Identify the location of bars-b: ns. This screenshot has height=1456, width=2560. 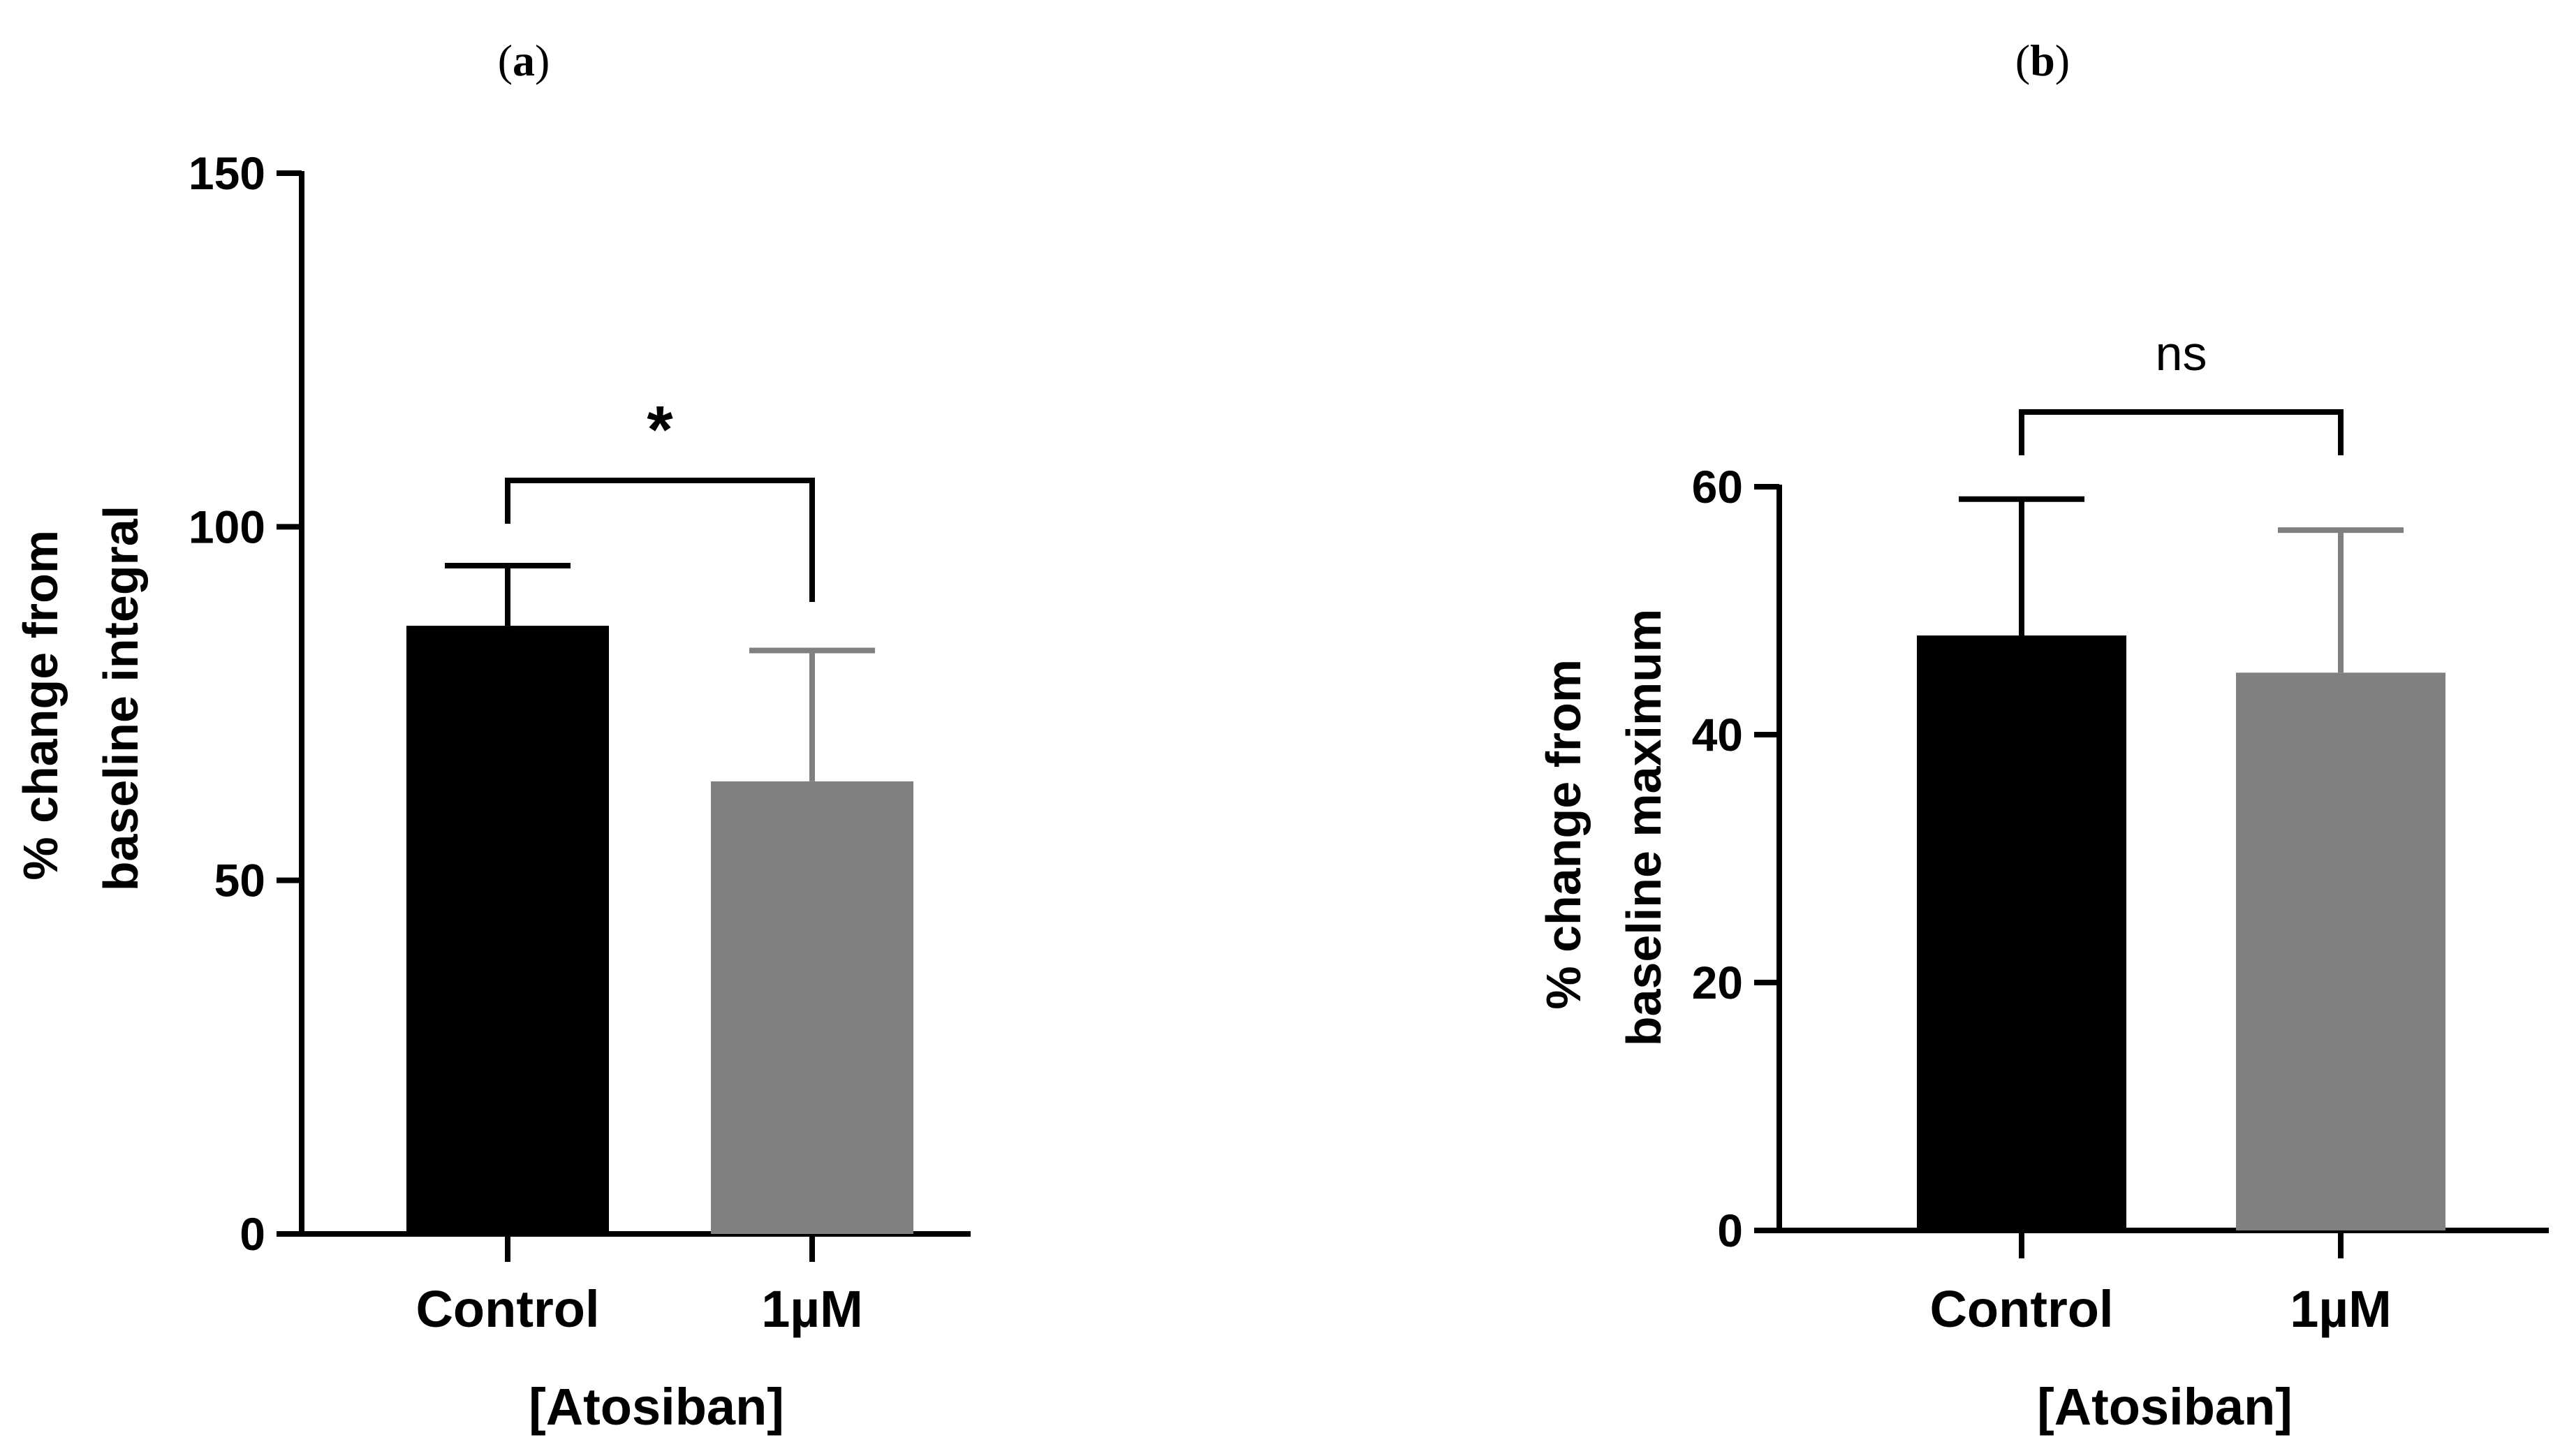
(2181, 778).